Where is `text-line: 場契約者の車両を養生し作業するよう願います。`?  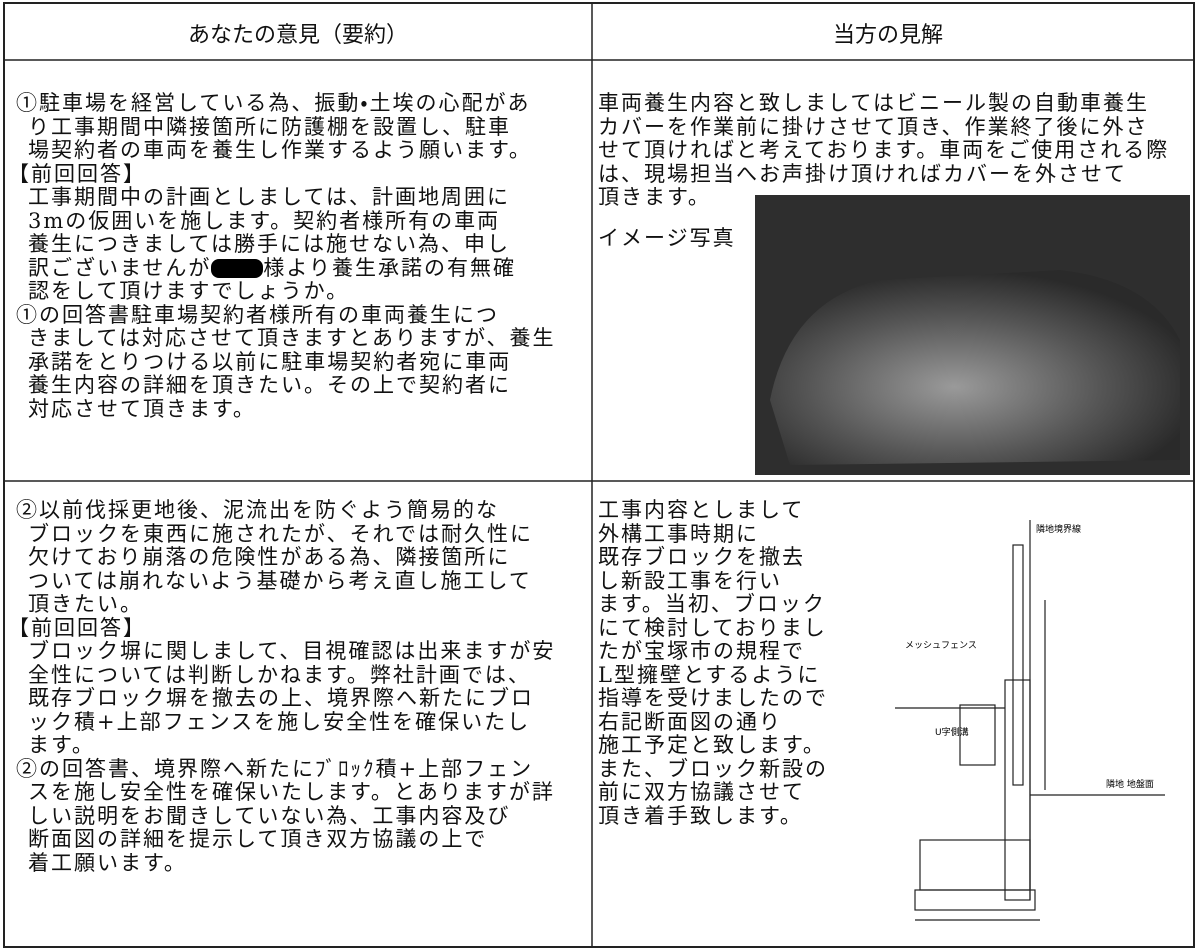 text-line: 場契約者の車両を養生し作業するよう願います。 is located at coordinates (280, 150).